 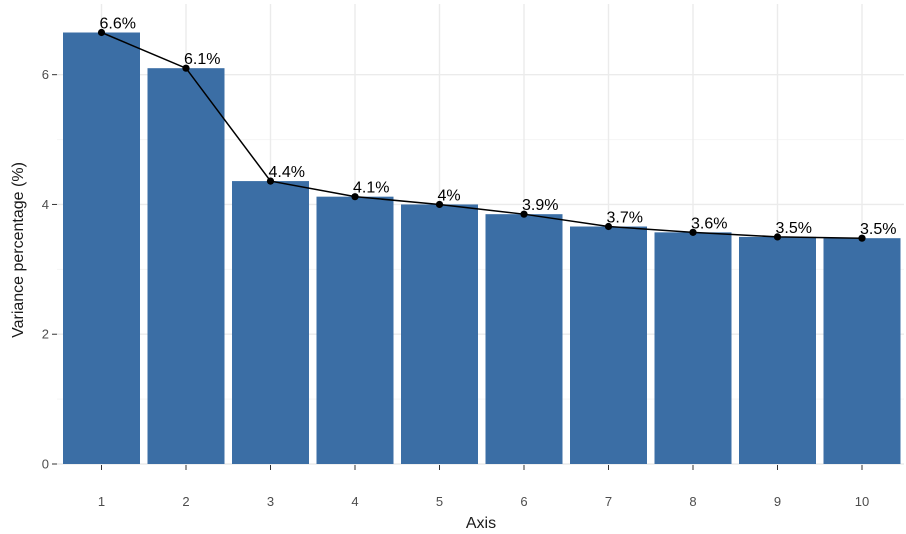 I want to click on data-label-6: 3.9%, so click(x=540, y=205).